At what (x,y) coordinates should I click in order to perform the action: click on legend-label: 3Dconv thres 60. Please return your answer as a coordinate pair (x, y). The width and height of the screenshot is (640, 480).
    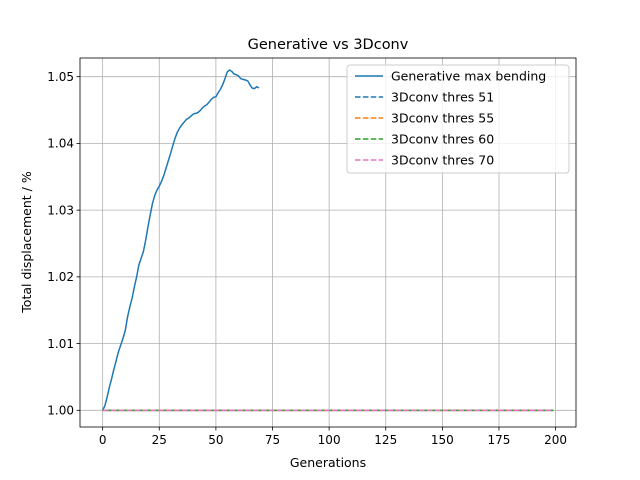
    Looking at the image, I should click on (442, 139).